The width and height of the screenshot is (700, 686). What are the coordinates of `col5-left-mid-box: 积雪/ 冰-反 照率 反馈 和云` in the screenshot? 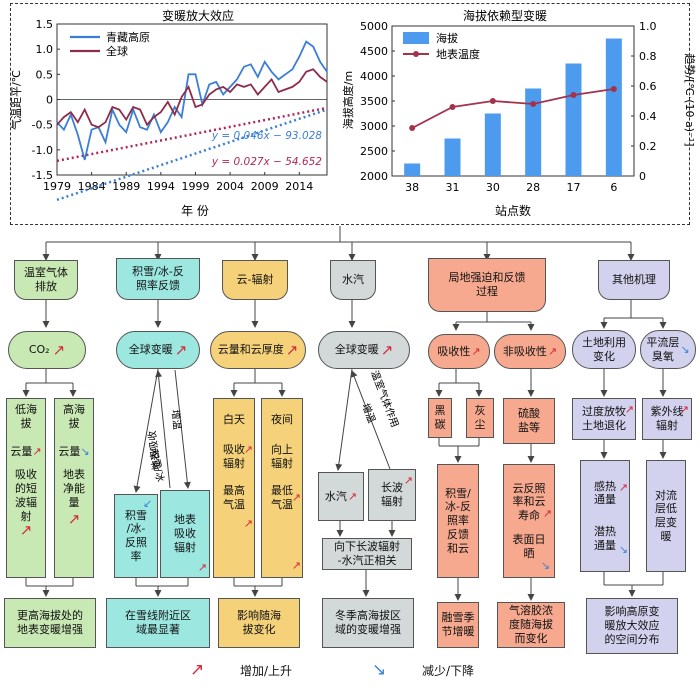 It's located at (458, 521).